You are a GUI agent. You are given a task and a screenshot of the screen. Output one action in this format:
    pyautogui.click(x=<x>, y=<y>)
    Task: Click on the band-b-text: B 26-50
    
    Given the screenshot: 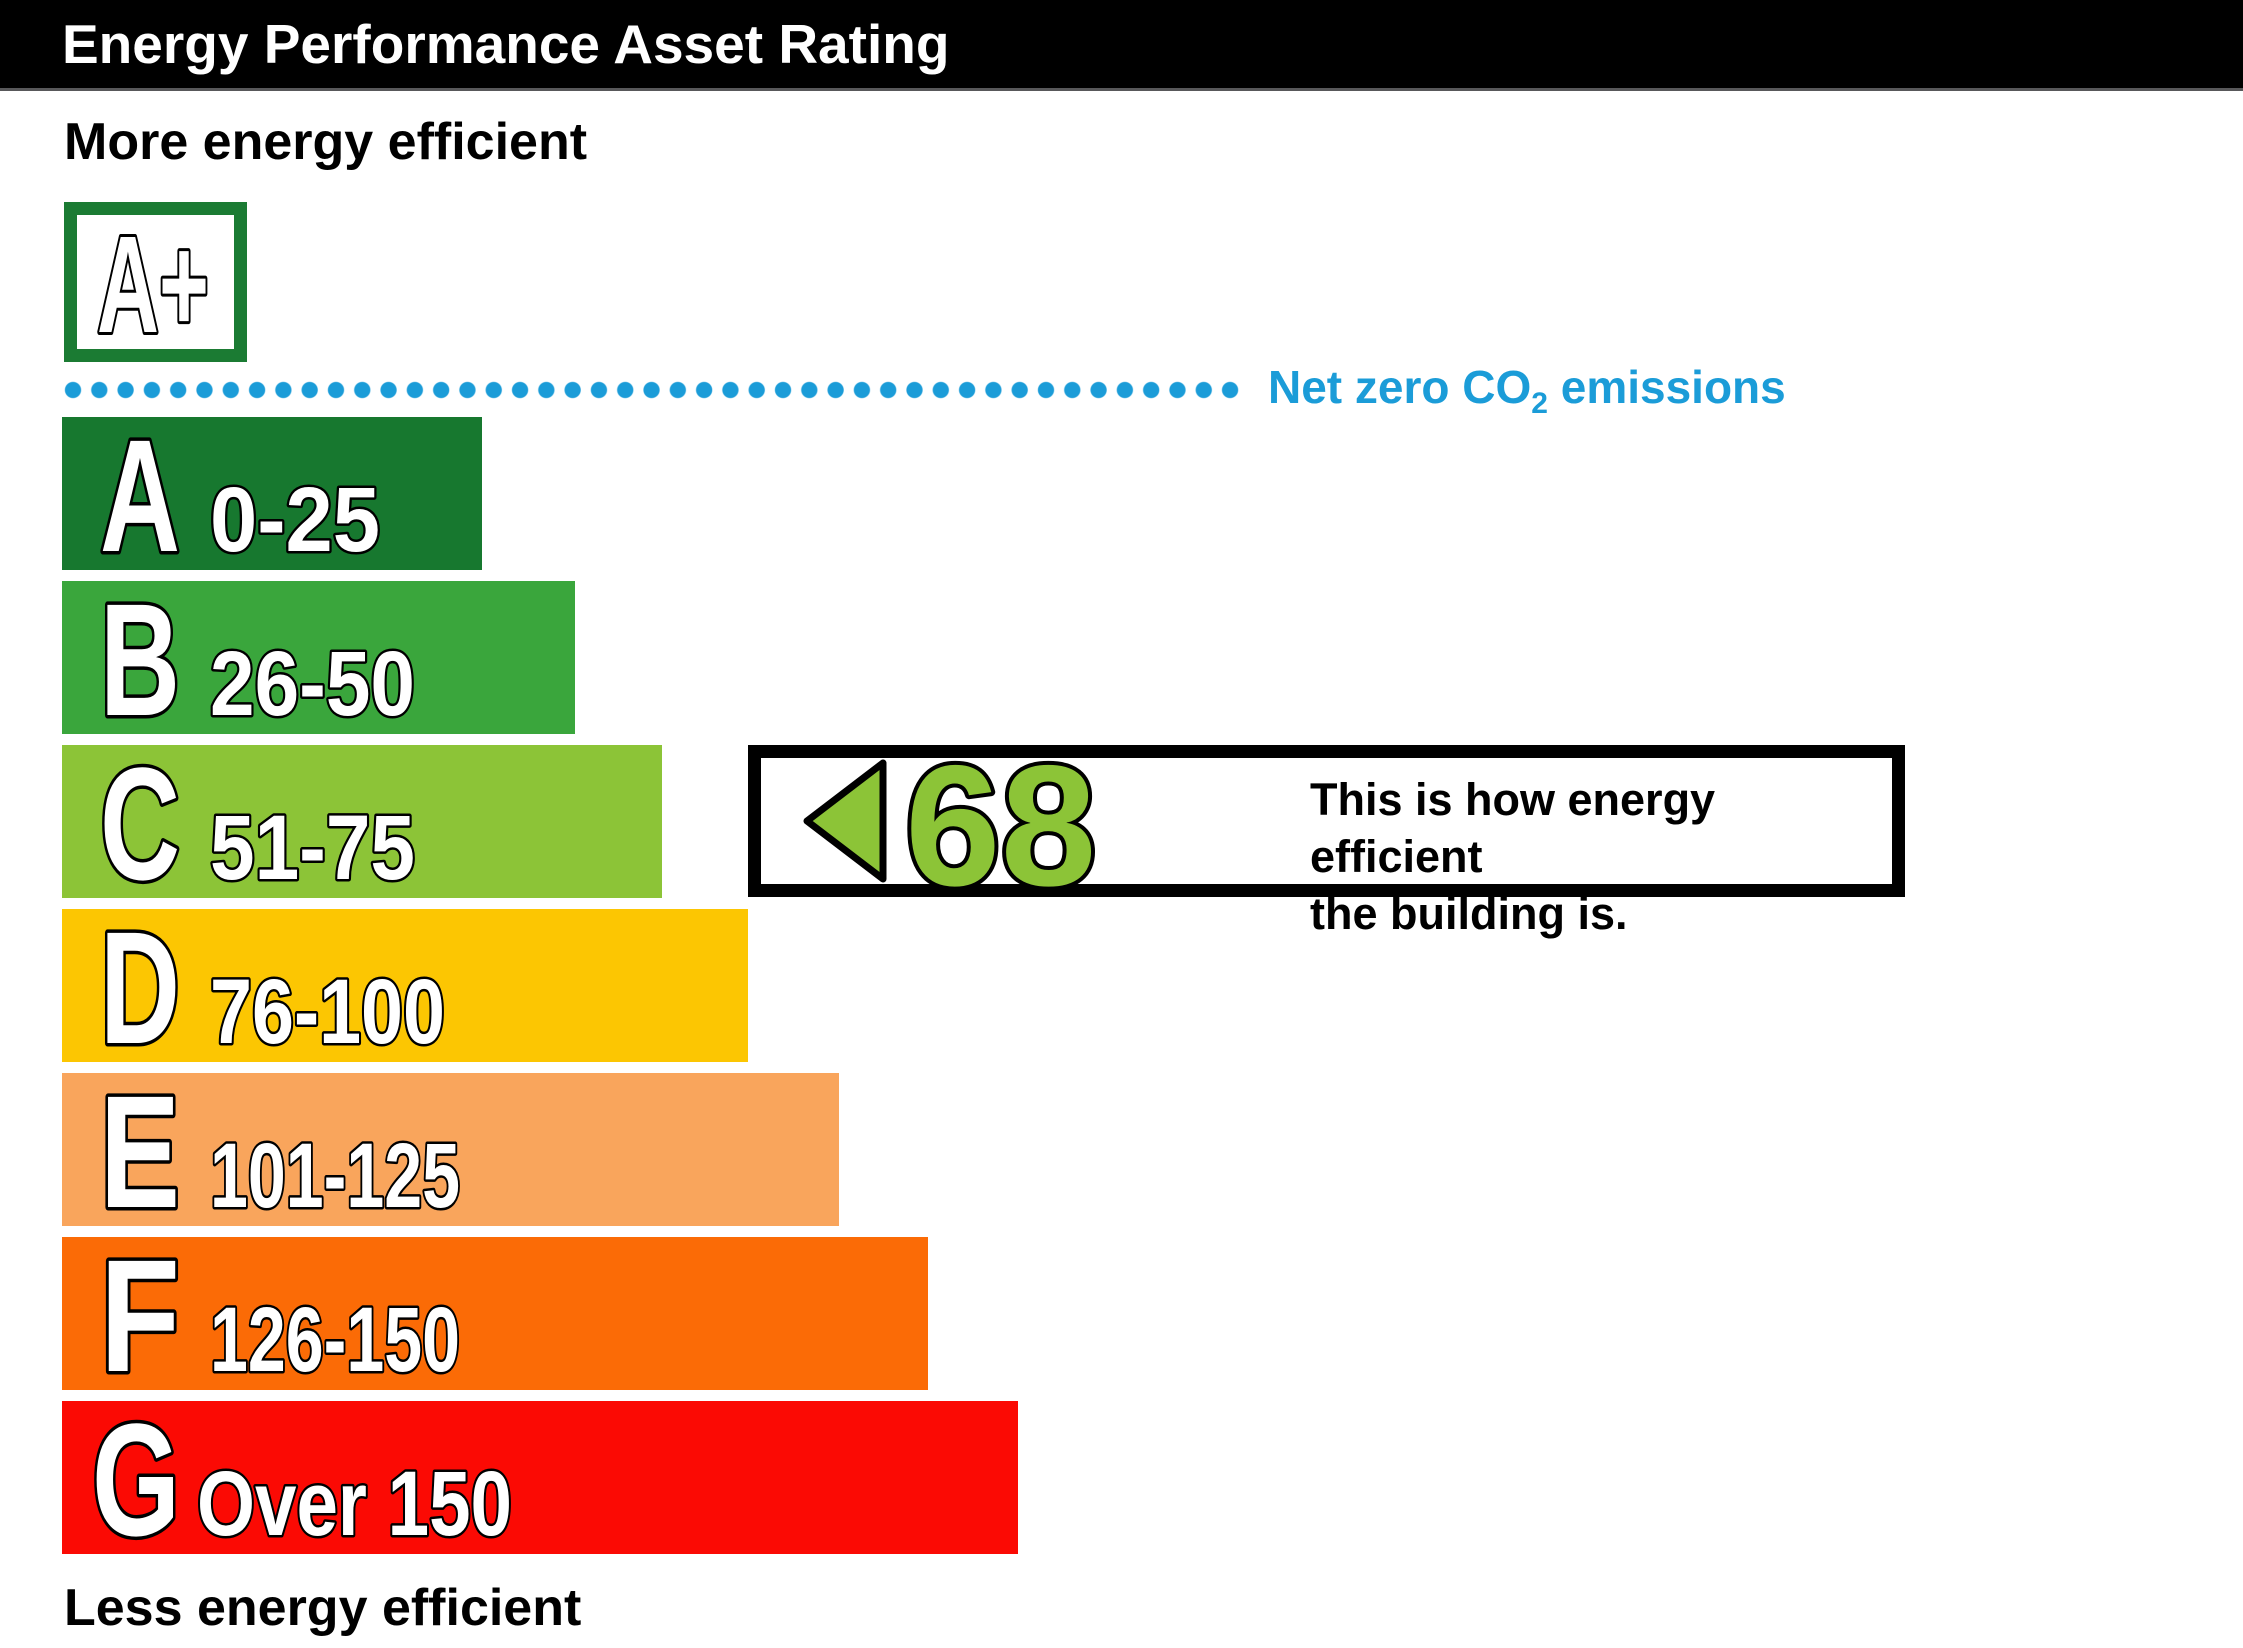 What is the action you would take?
    pyautogui.click(x=257, y=660)
    